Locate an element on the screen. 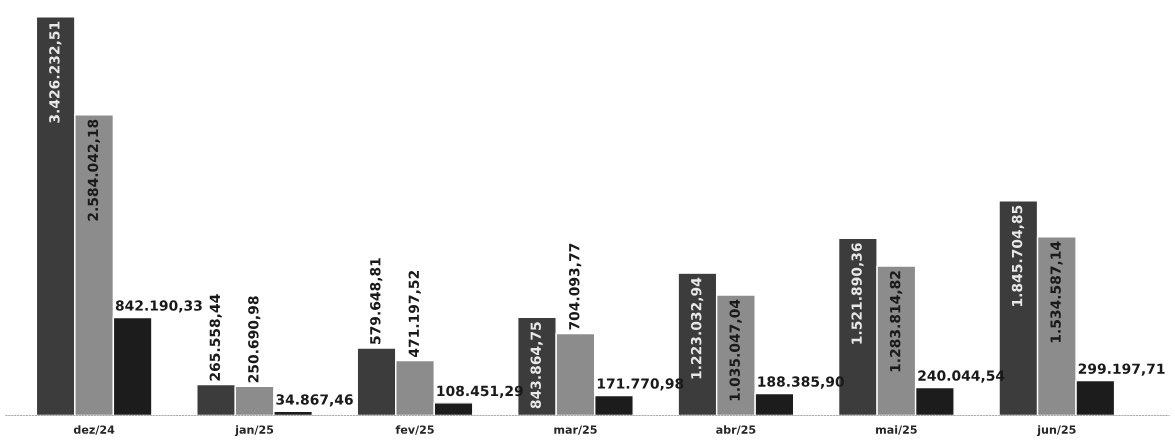 This screenshot has height=442, width=1175. data-label: 2.584.042,18 is located at coordinates (93, 170).